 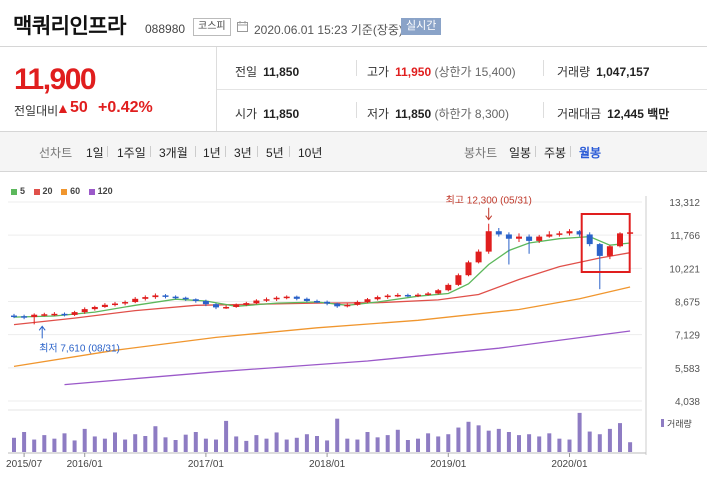 I want to click on tab-5y: 5년, so click(x=275, y=153).